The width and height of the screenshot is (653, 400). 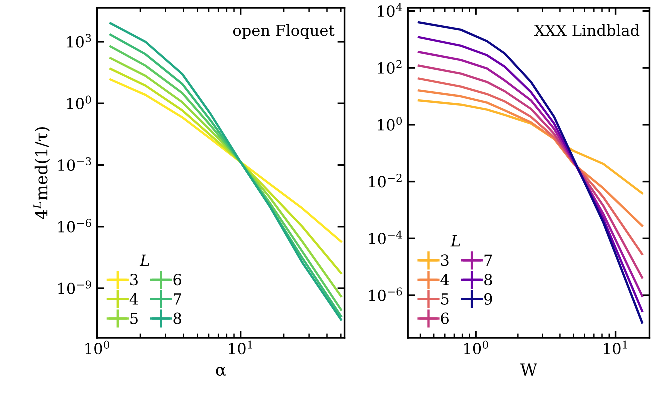 What do you see at coordinates (529, 370) in the screenshot?
I see `x-axis-title: W` at bounding box center [529, 370].